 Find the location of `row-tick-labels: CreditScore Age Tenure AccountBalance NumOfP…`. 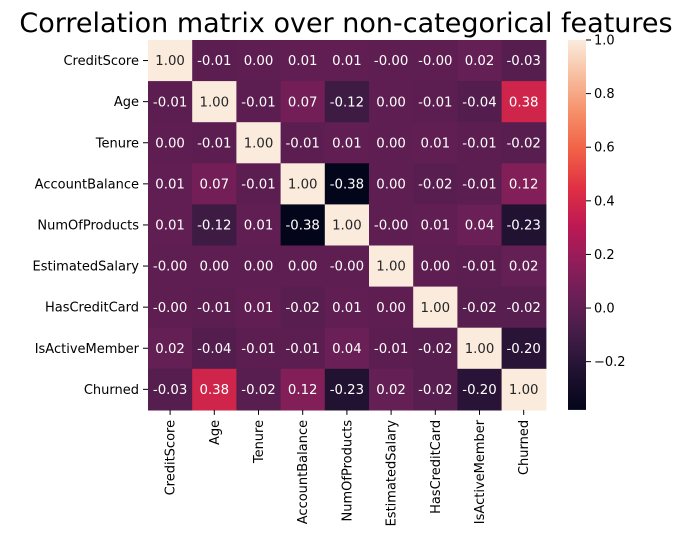

row-tick-labels: CreditScore Age Tenure AccountBalance NumOfP… is located at coordinates (90, 226).